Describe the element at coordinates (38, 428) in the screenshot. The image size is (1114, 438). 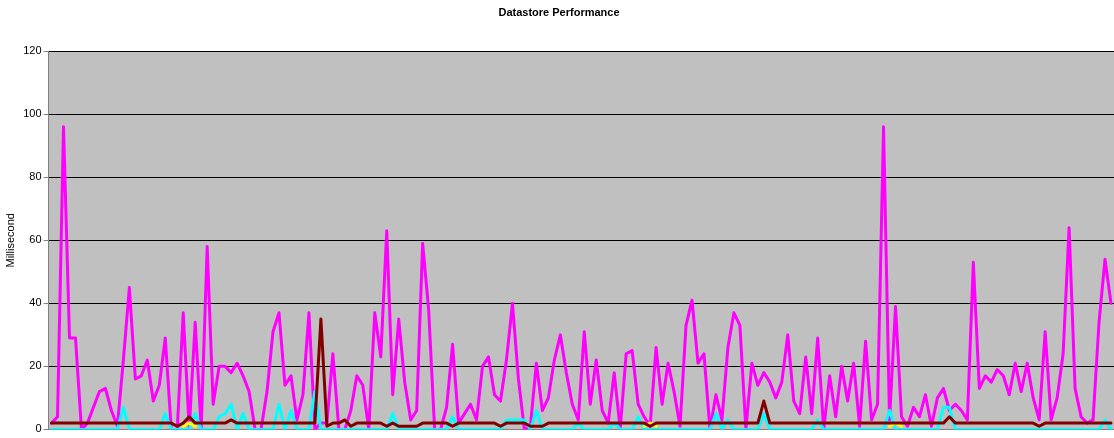
I see `y-tick-label: 0` at that location.